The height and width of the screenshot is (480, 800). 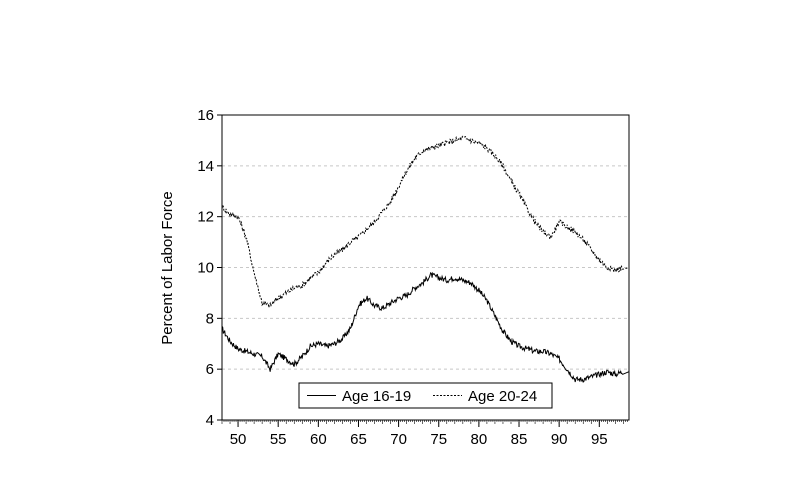 I want to click on x-tick-label: 50, so click(x=238, y=439).